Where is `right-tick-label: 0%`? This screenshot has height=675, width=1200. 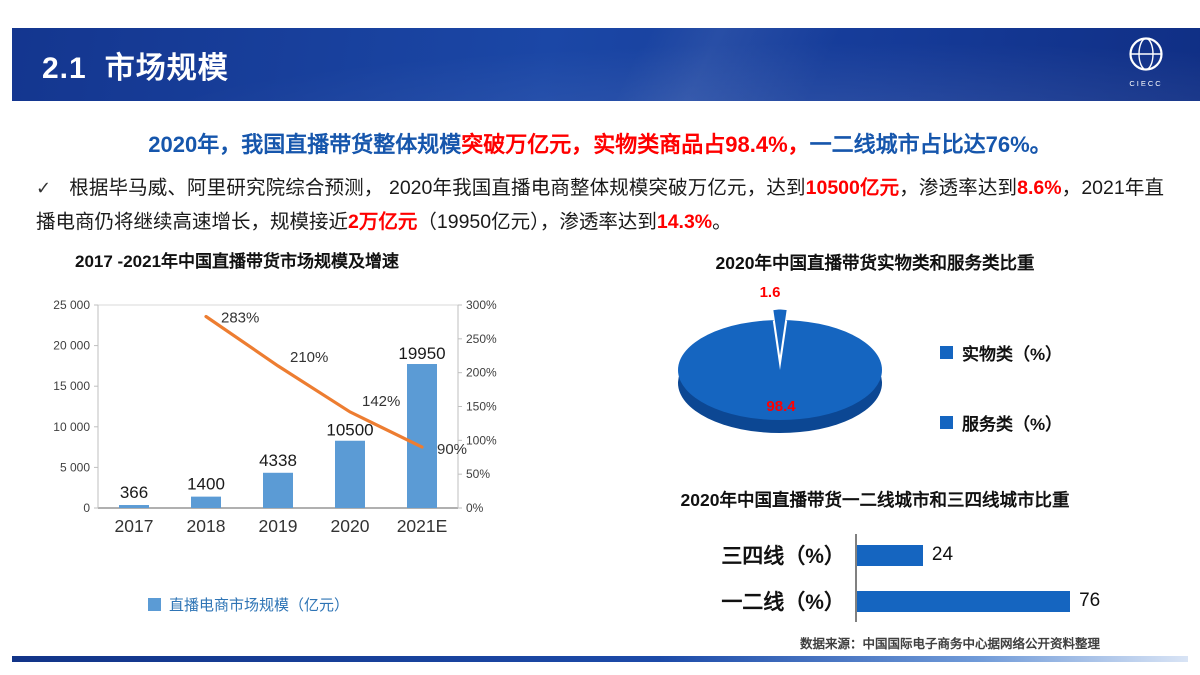
right-tick-label: 0% is located at coordinates (475, 508).